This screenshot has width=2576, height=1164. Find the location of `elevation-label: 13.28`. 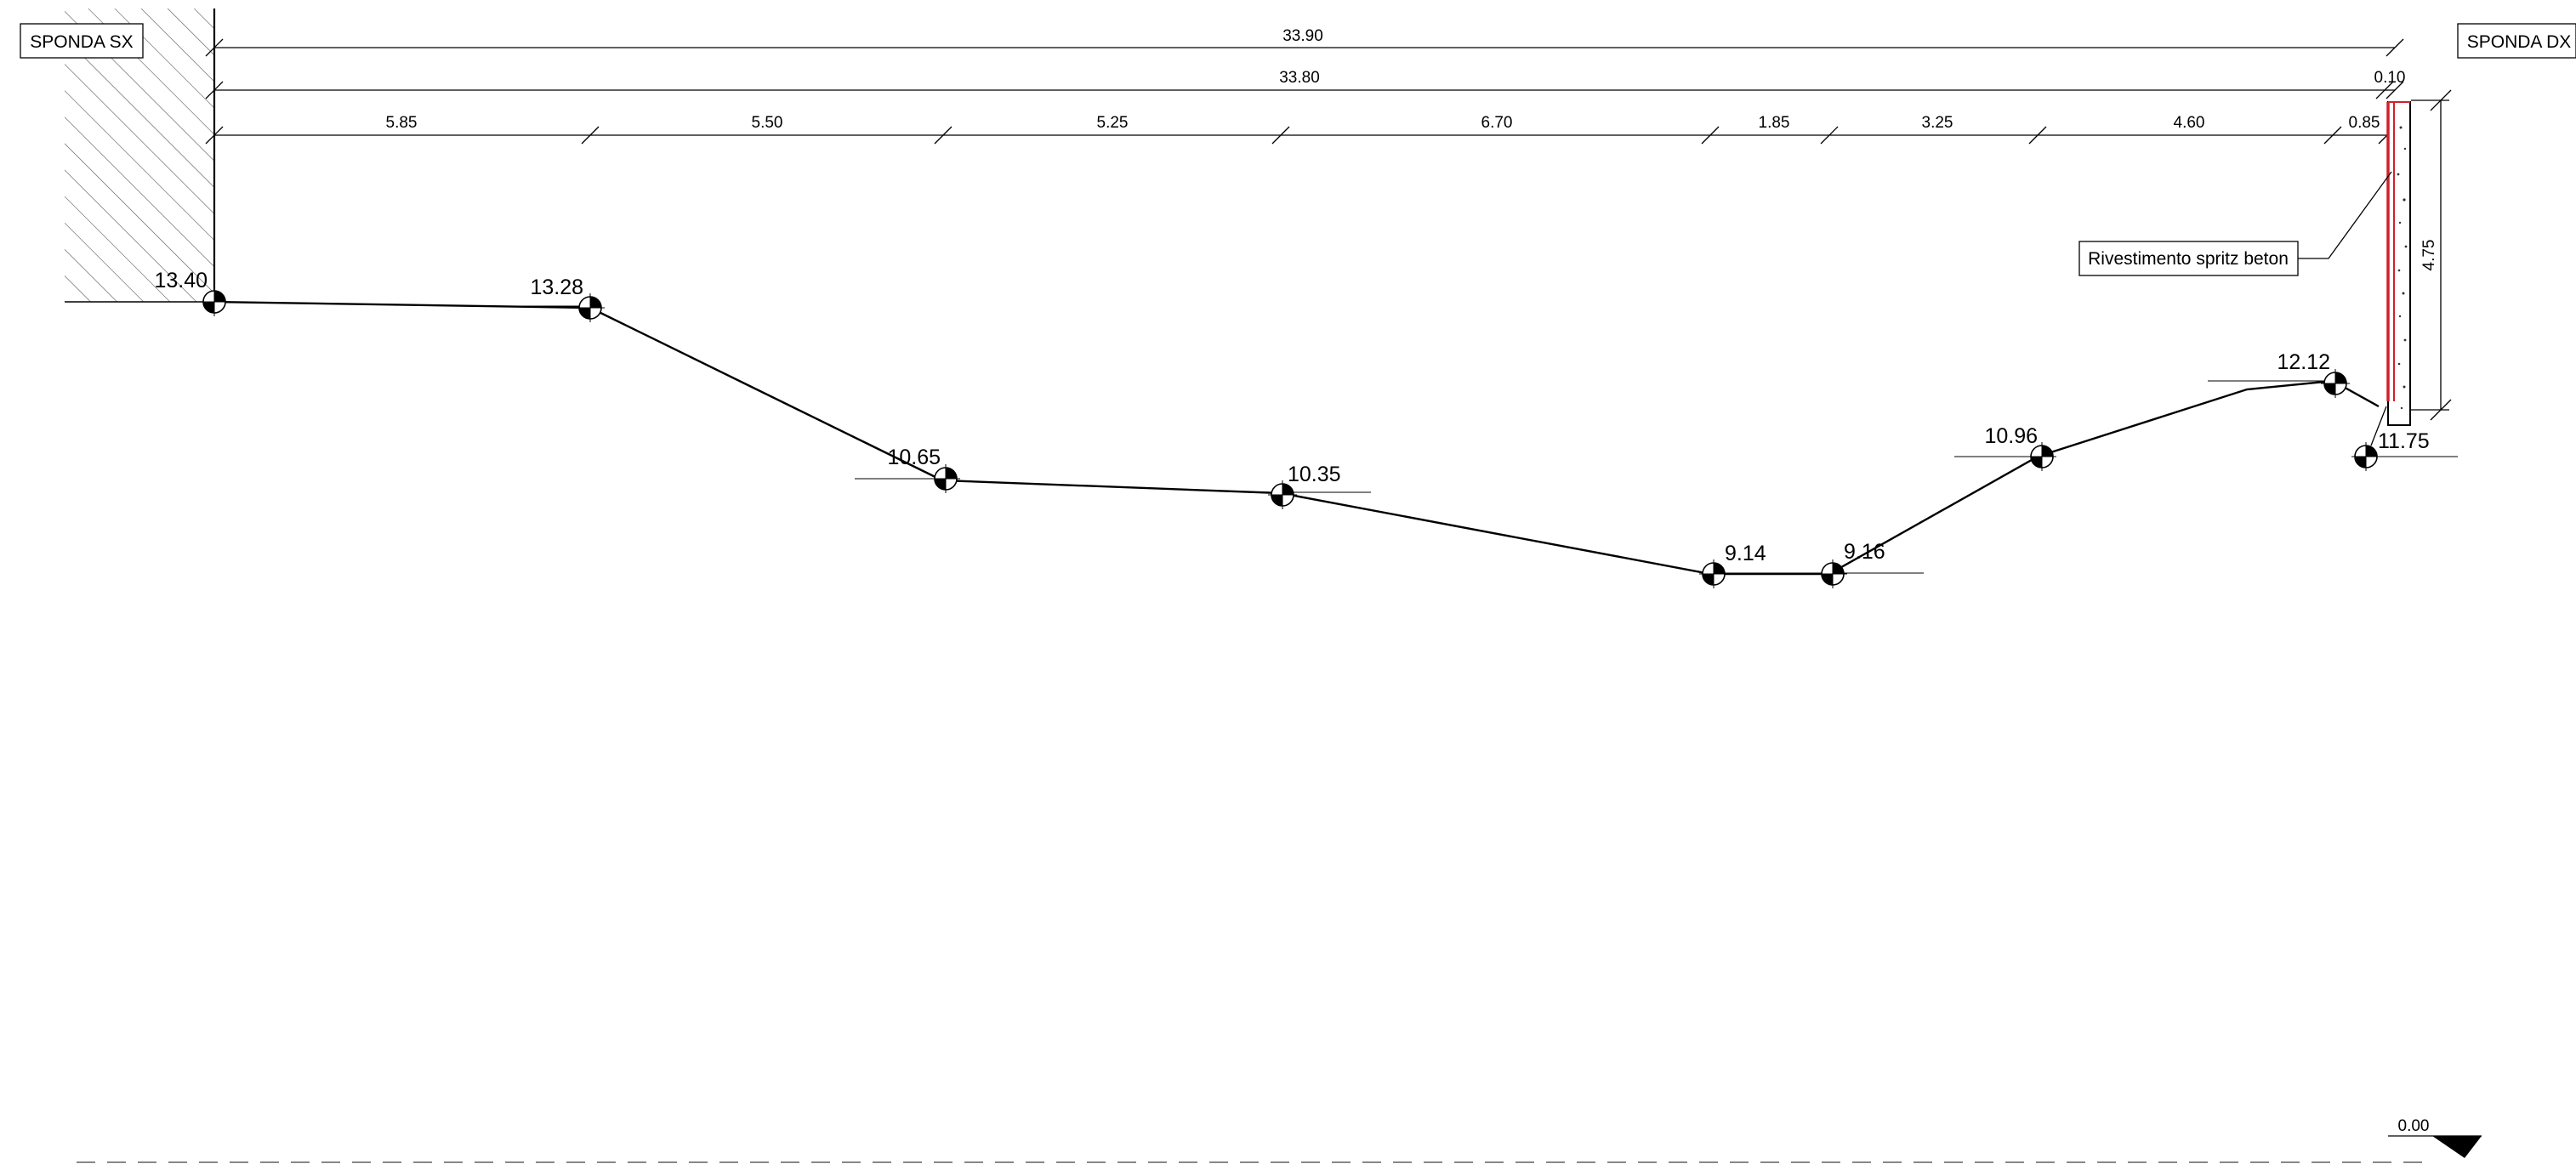

elevation-label: 13.28 is located at coordinates (556, 287).